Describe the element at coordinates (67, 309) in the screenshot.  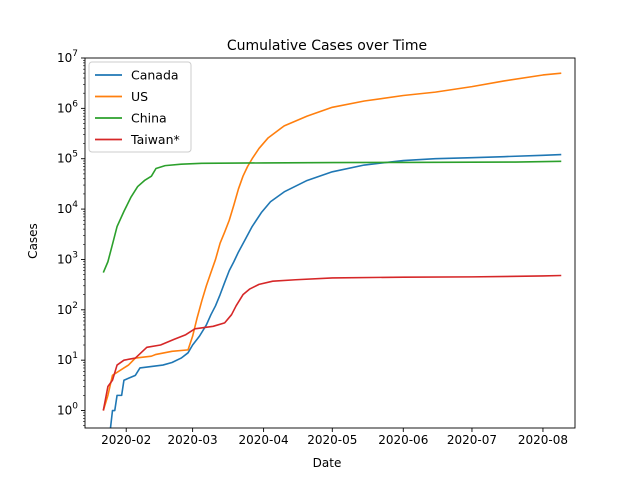
I see `y-tick-label: 10²` at that location.